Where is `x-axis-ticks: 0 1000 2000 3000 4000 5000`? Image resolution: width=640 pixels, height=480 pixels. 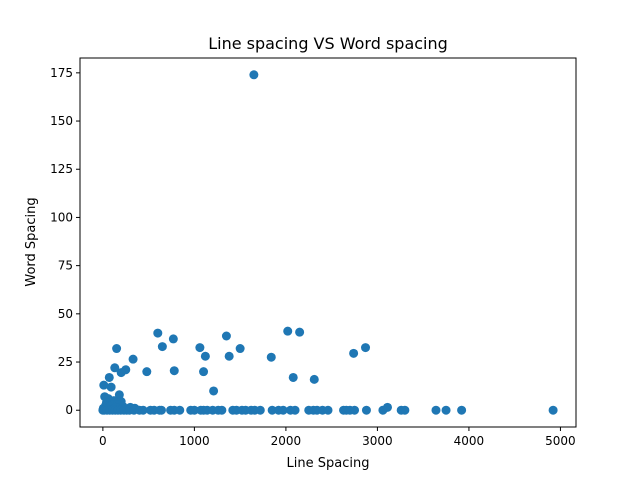 x-axis-ticks: 0 1000 2000 3000 4000 5000 is located at coordinates (337, 437).